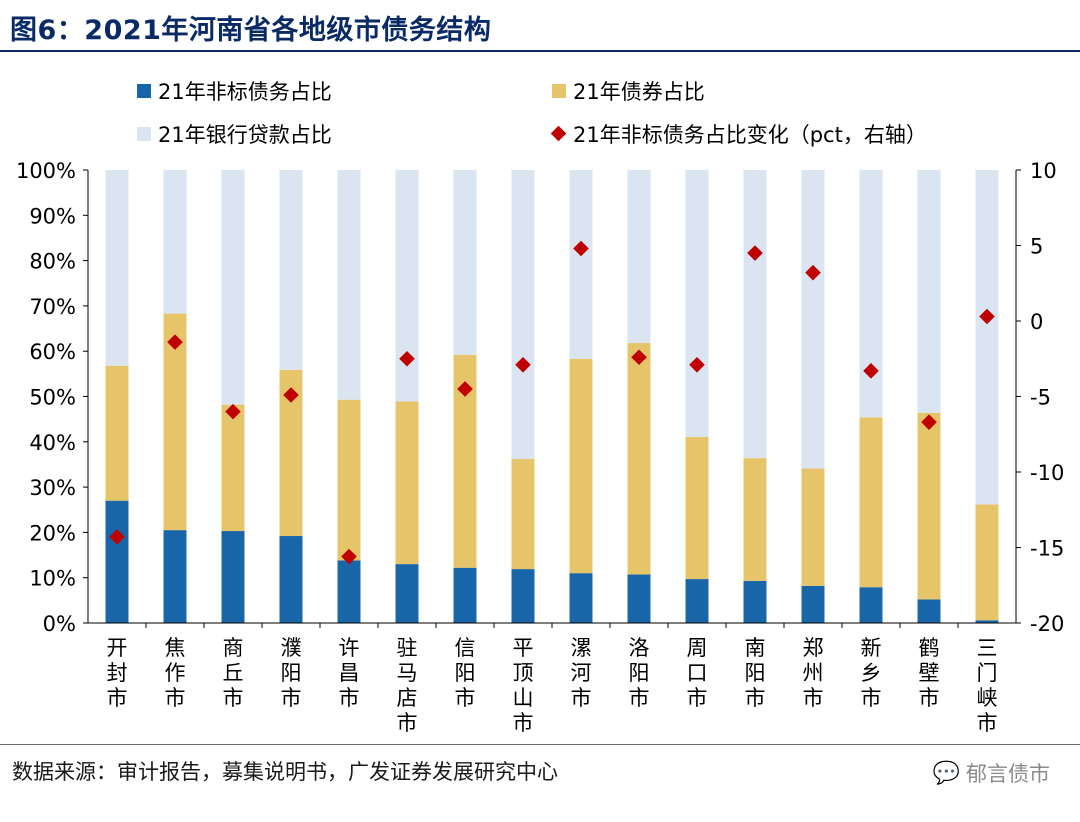  What do you see at coordinates (1040, 398) in the screenshot?
I see `y-right-tick-label: -5` at bounding box center [1040, 398].